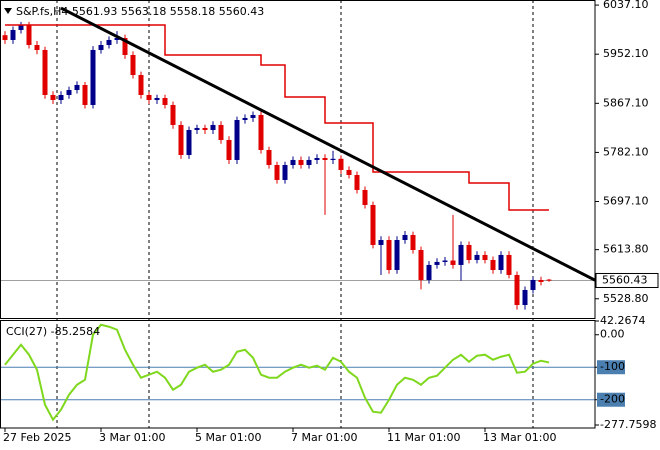 Image resolution: width=660 pixels, height=450 pixels. Describe the element at coordinates (628, 424) in the screenshot. I see `y-tick-label: -277.7598` at that location.